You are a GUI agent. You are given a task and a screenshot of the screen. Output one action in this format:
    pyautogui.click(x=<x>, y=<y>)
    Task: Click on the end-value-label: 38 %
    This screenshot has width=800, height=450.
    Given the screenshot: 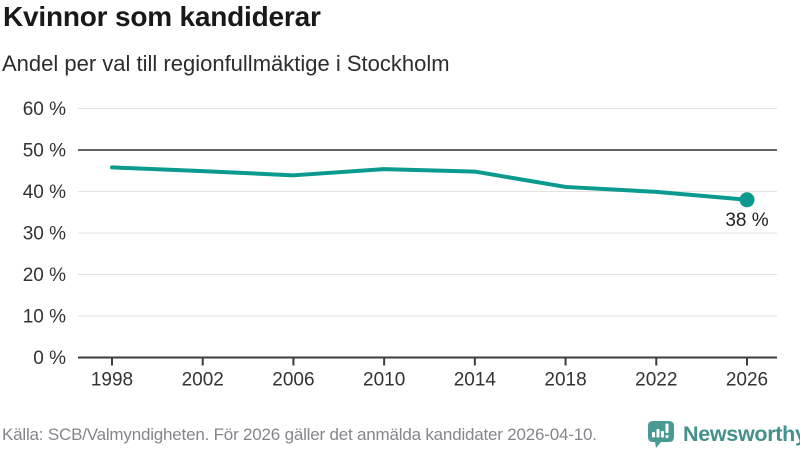 What is the action you would take?
    pyautogui.click(x=746, y=220)
    